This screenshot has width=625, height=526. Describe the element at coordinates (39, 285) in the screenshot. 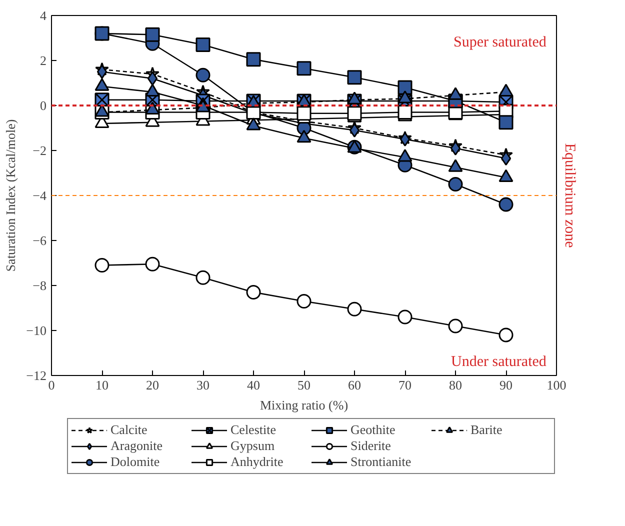

I see `y-tick-label: −8` at that location.